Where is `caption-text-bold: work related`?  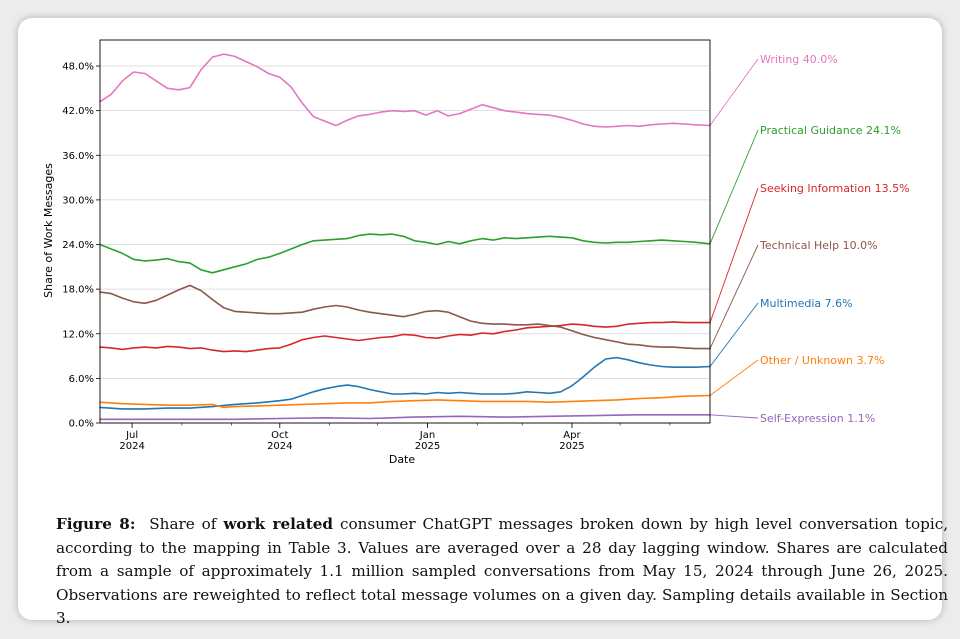 caption-text-bold: work related is located at coordinates (278, 524).